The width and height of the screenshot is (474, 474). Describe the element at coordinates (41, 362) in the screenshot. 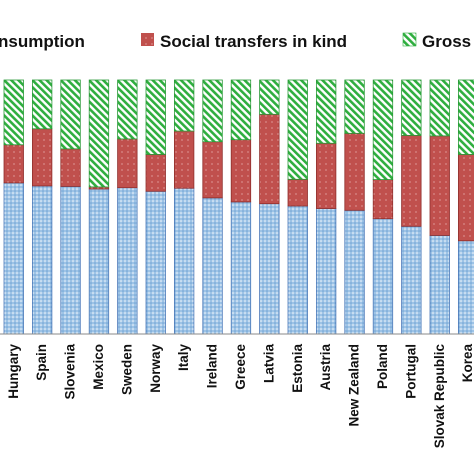

I see `x-tick-label-spain: Spain` at that location.